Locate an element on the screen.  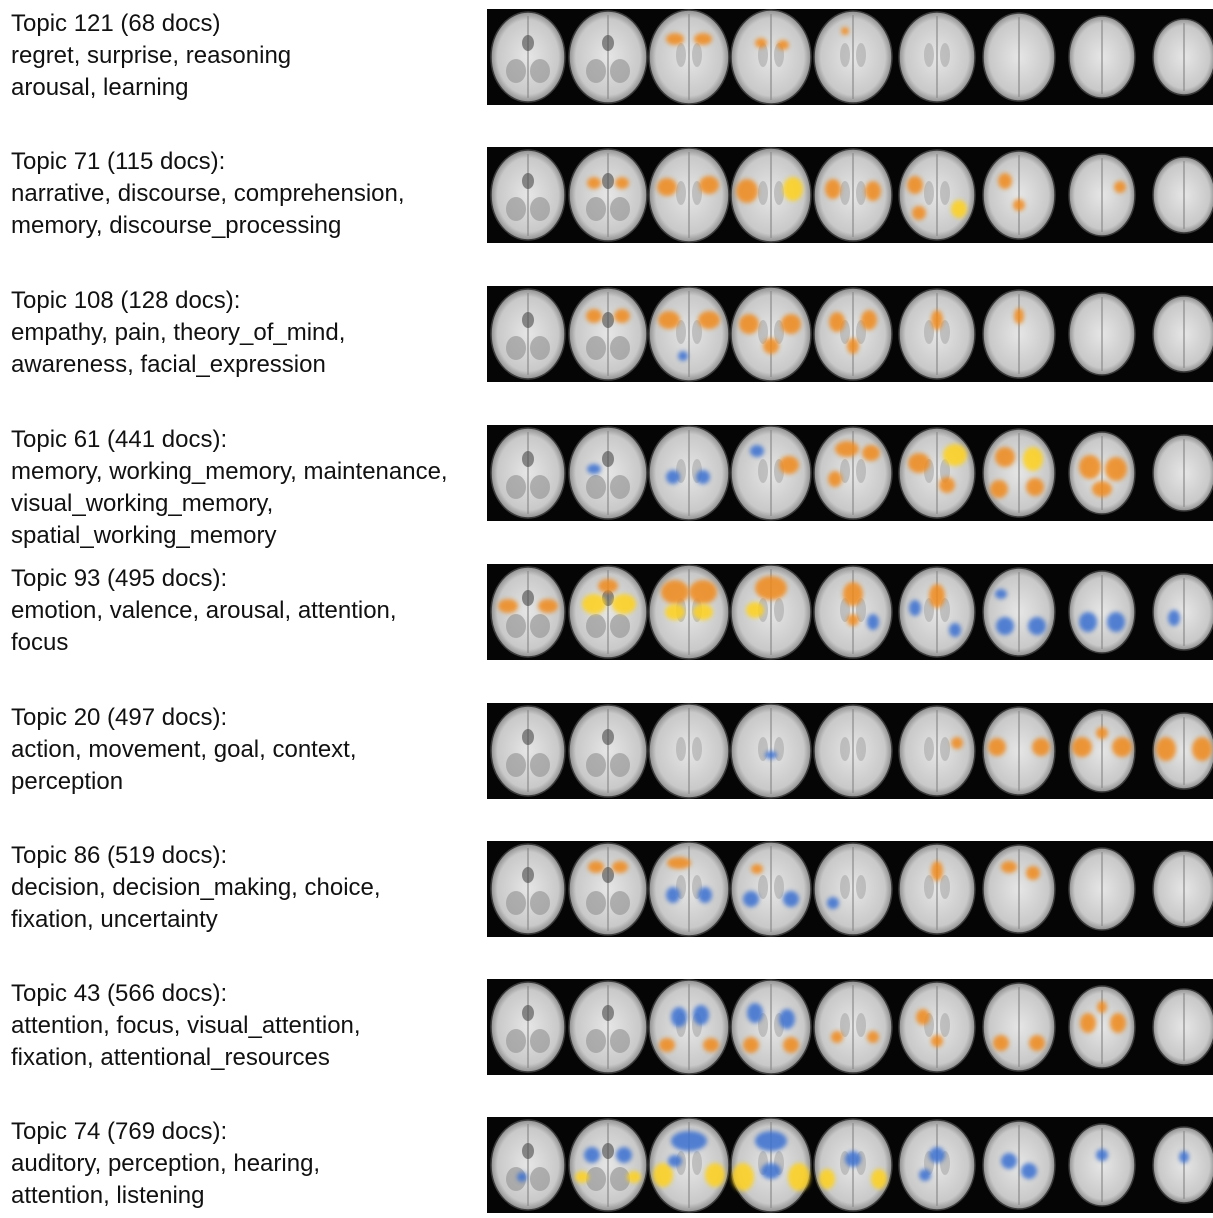
topic-terms-line: attention, focus, visual_attention, is located at coordinates (186, 1025).